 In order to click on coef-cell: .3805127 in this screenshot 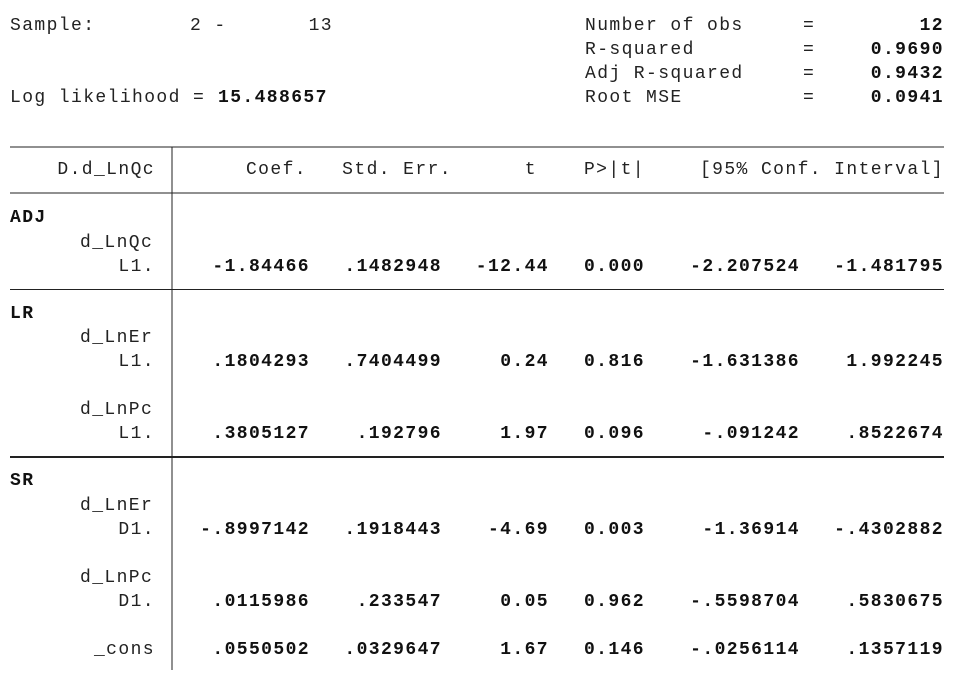, I will do `click(261, 434)`.